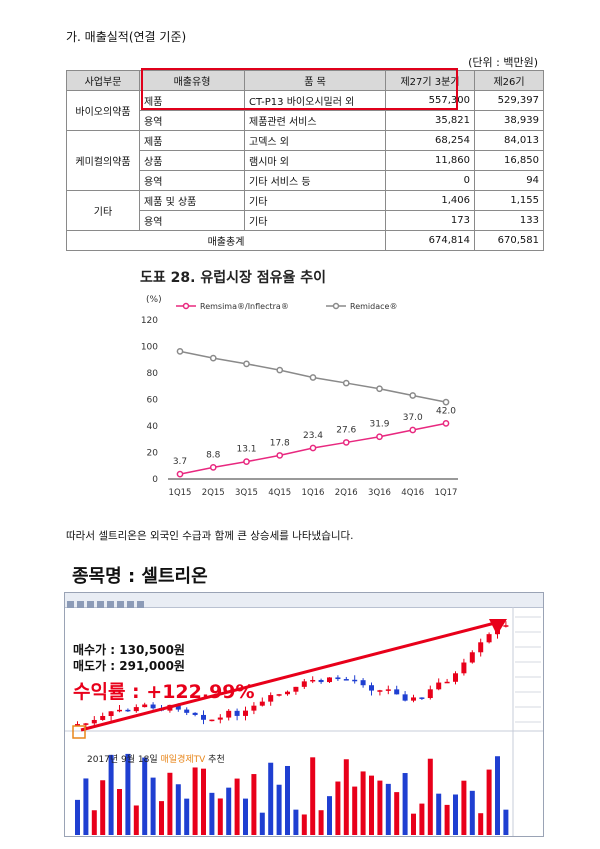 The height and width of the screenshot is (849, 600). What do you see at coordinates (103, 110) in the screenshot?
I see `segment-cell: 바이오의약품` at bounding box center [103, 110].